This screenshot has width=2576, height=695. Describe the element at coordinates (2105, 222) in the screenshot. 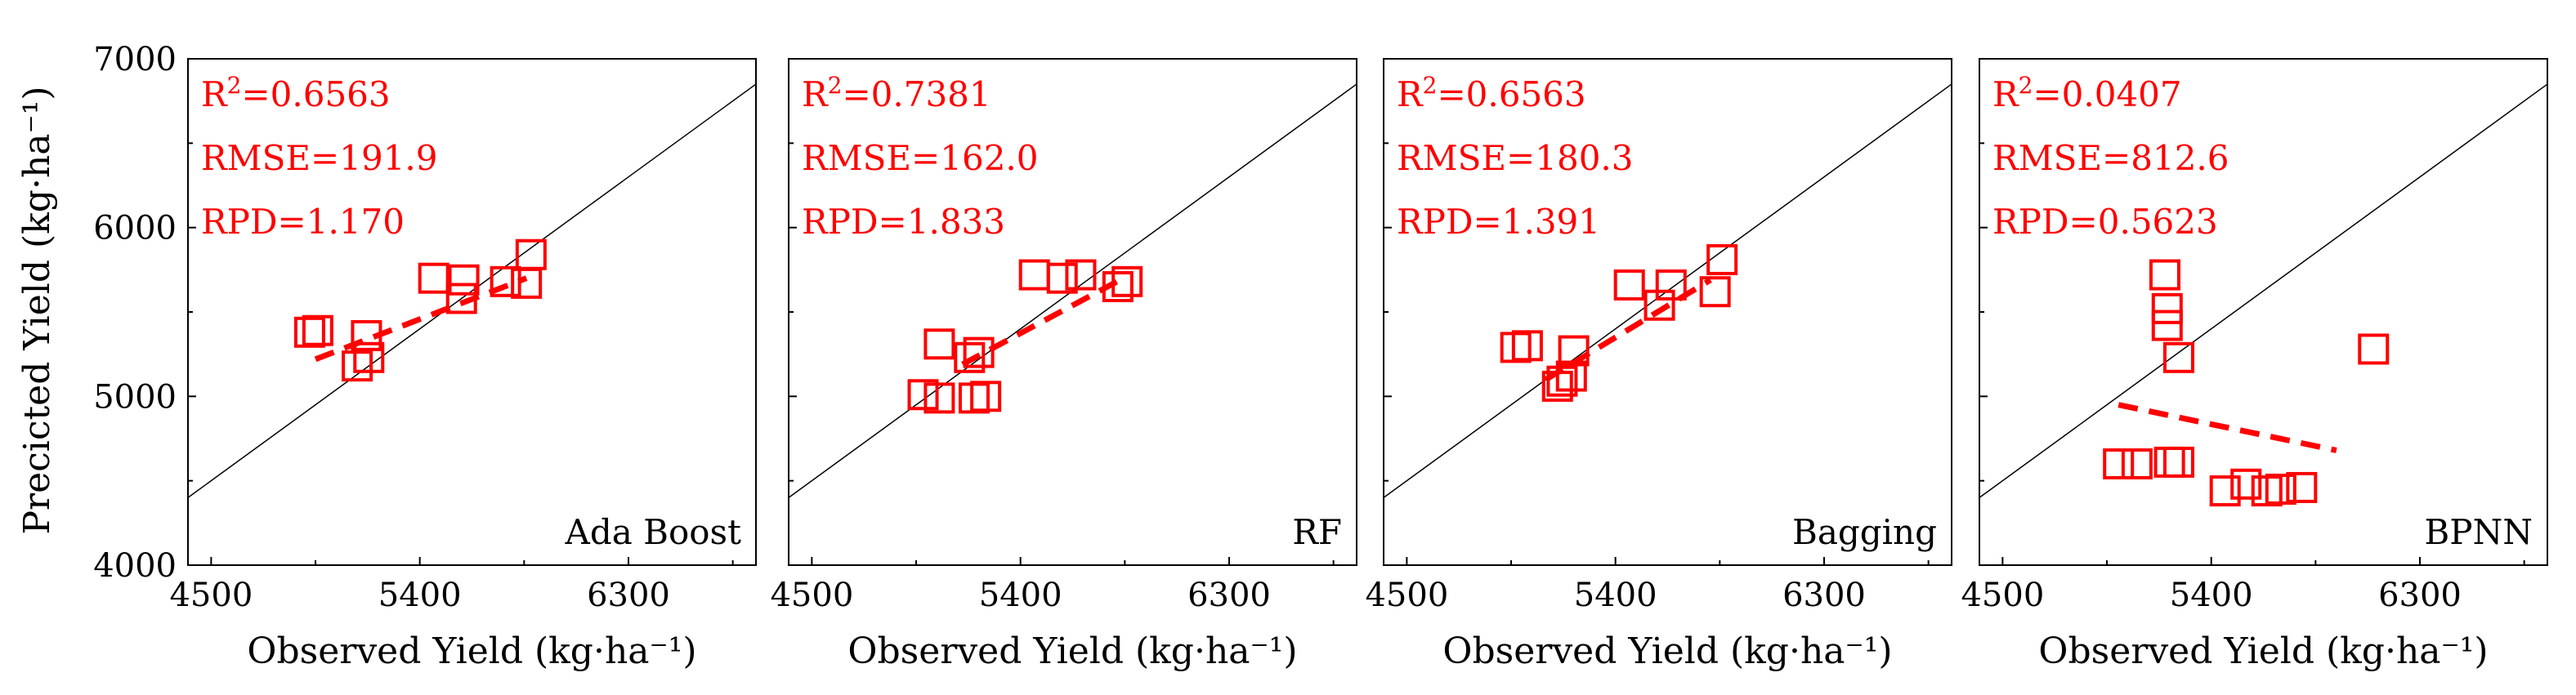

I see `rpd-label: RPD=0.5623` at that location.